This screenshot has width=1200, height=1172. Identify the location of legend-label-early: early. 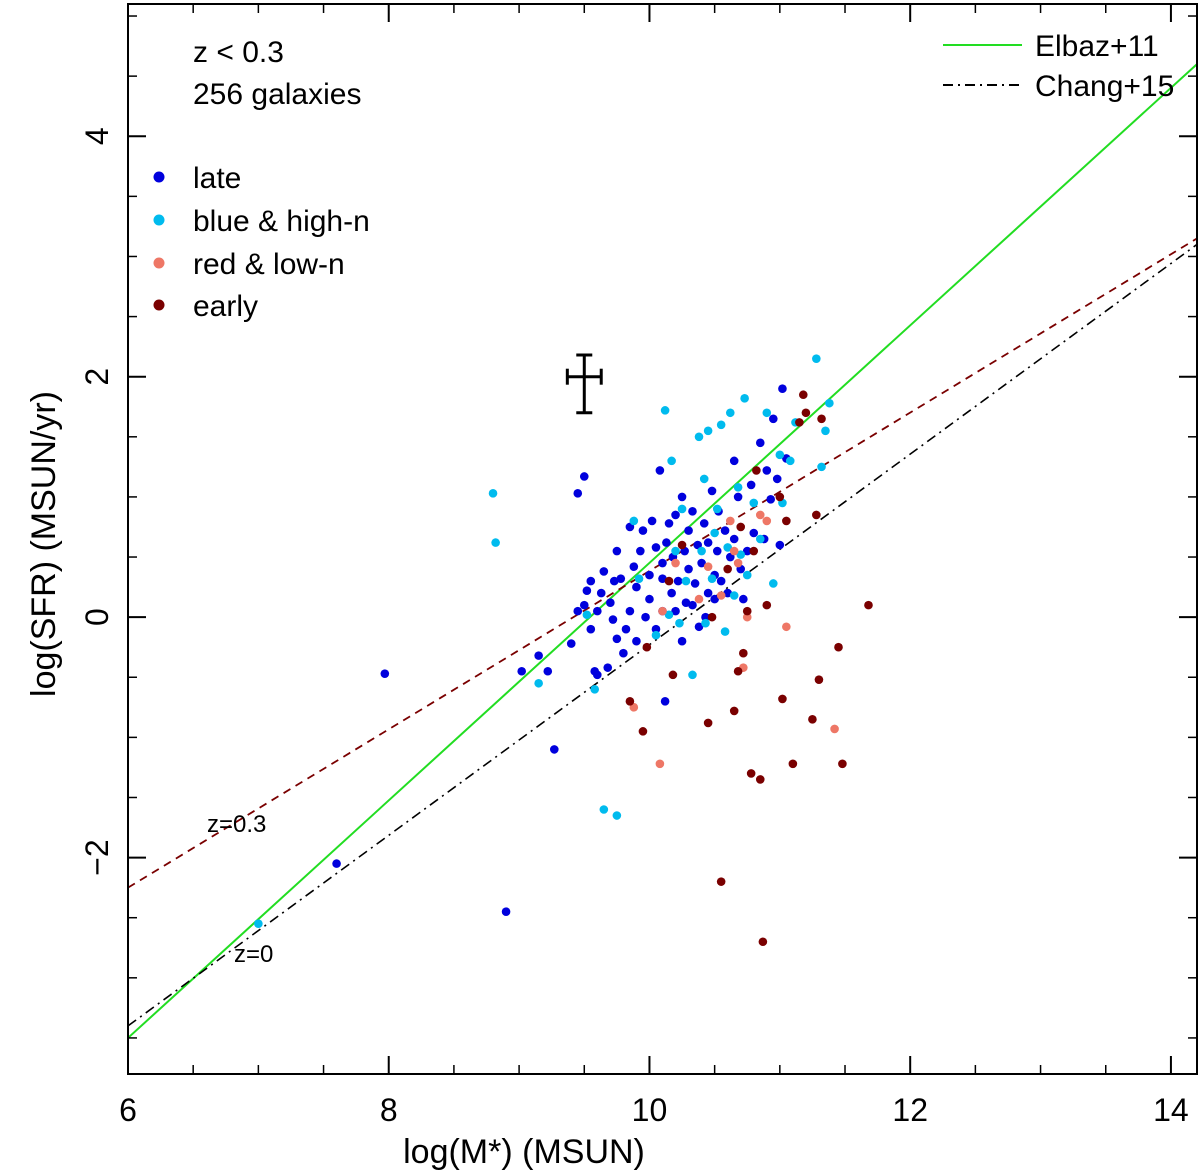
(225, 306).